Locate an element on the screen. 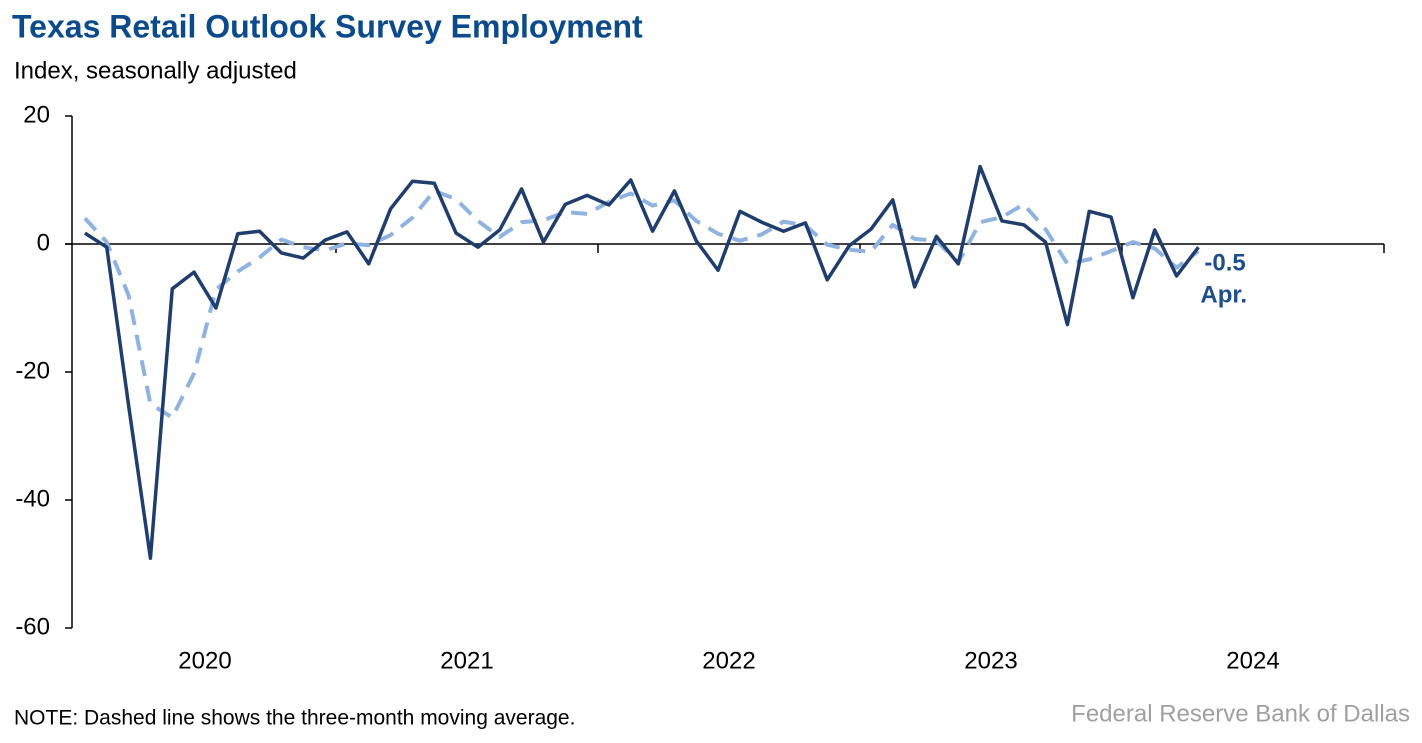 The image size is (1422, 743). x-tick-label: 2024 is located at coordinates (1252, 660).